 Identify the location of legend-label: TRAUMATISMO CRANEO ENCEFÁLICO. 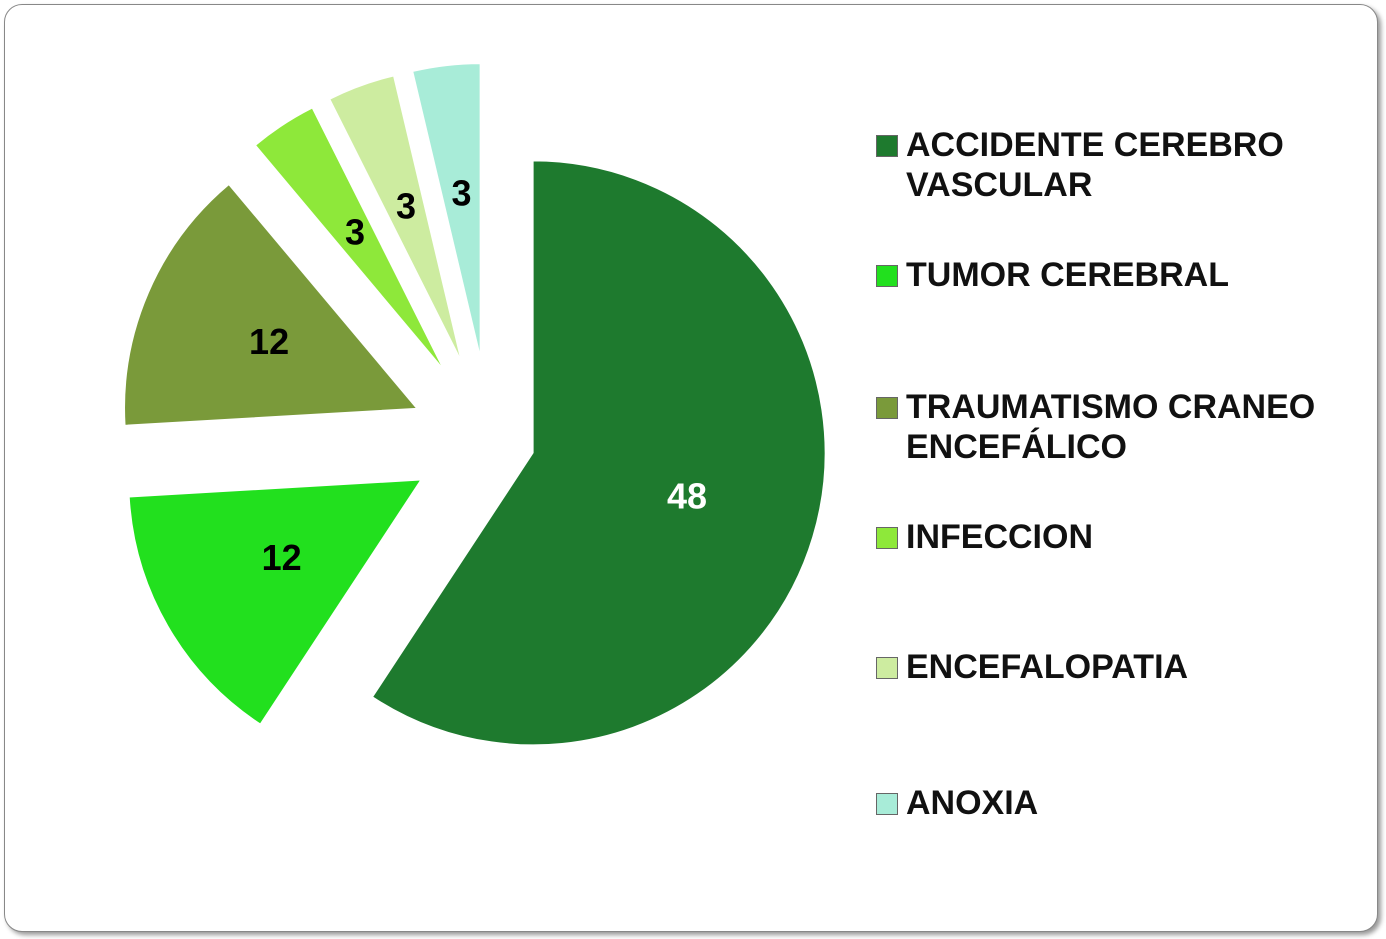
(1111, 427).